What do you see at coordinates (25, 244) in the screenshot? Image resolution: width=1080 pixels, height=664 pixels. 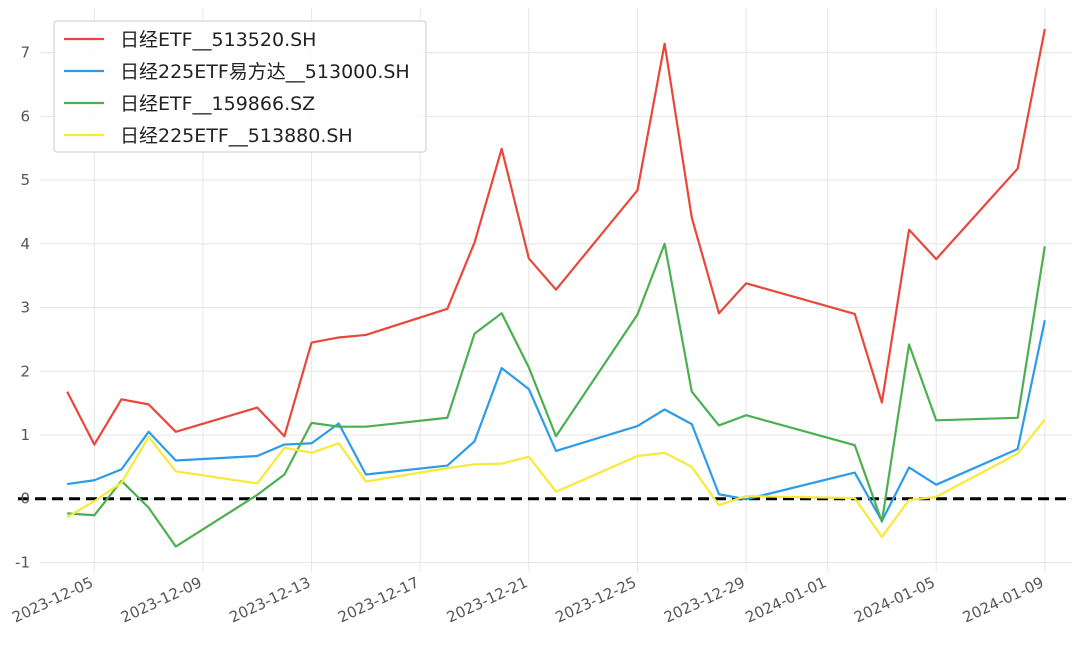 I see `y-tick-label: 4` at bounding box center [25, 244].